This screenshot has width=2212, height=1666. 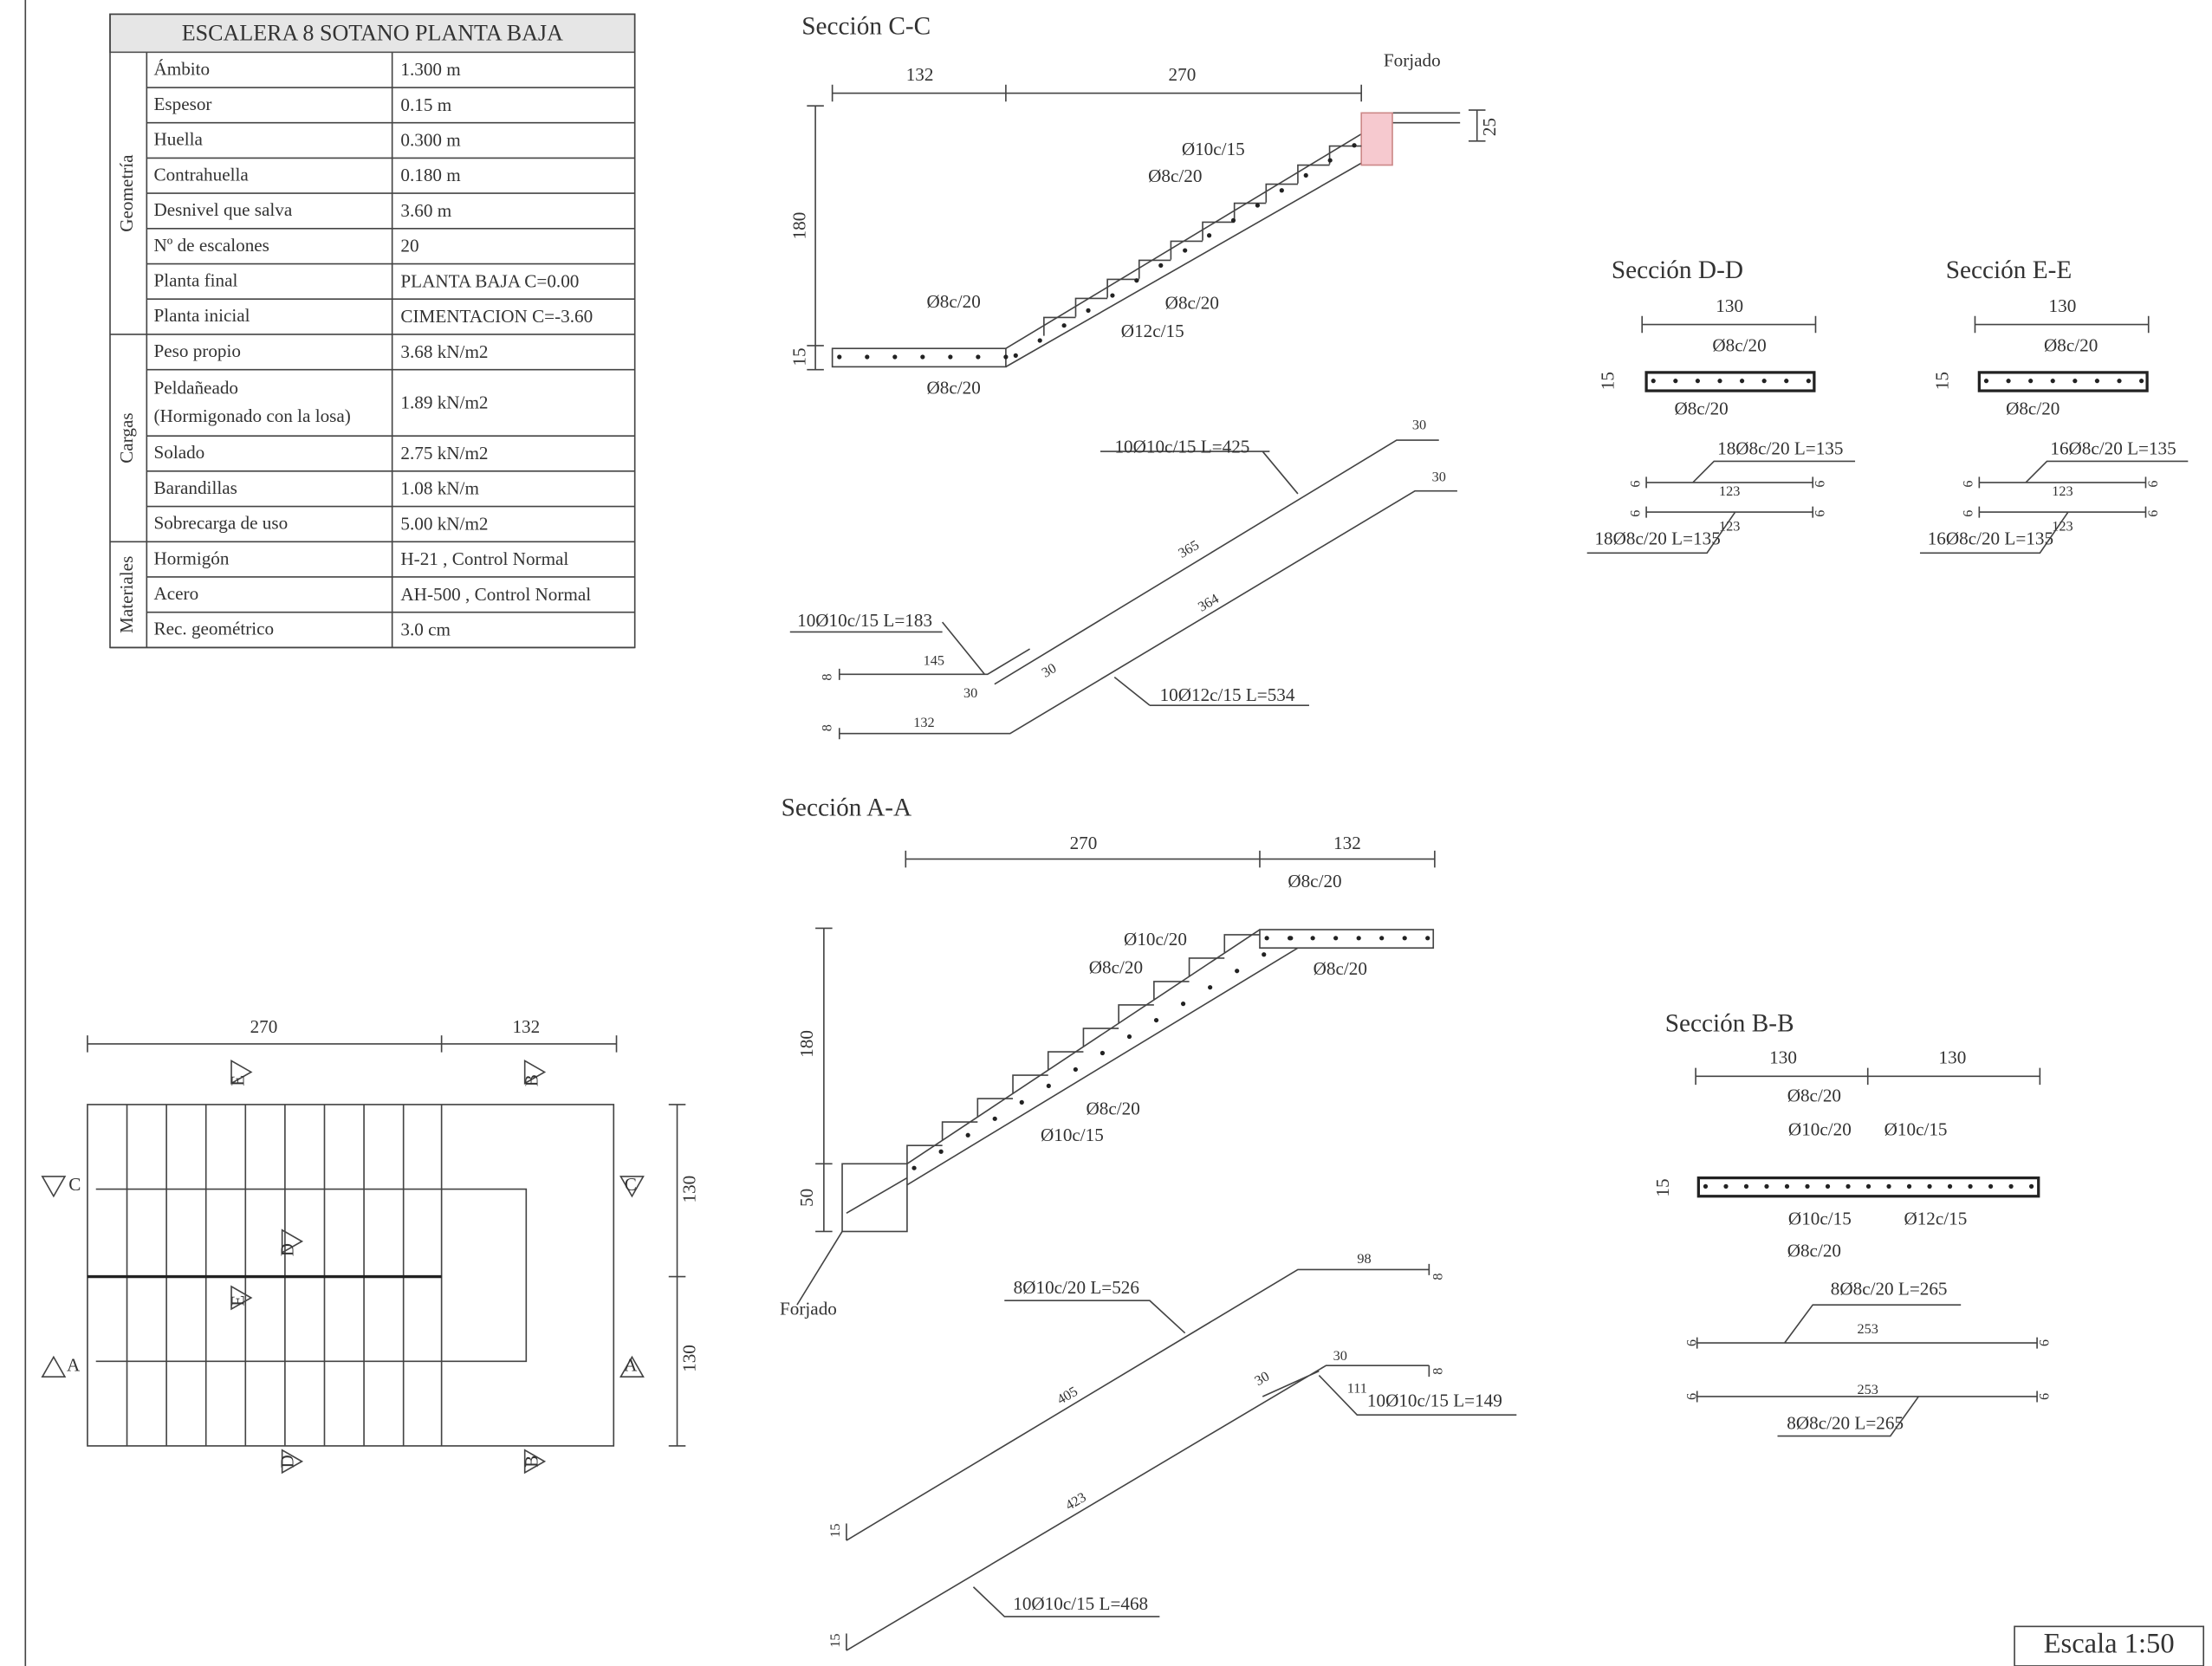 What do you see at coordinates (126, 594) in the screenshot?
I see `group-label: Materiales` at bounding box center [126, 594].